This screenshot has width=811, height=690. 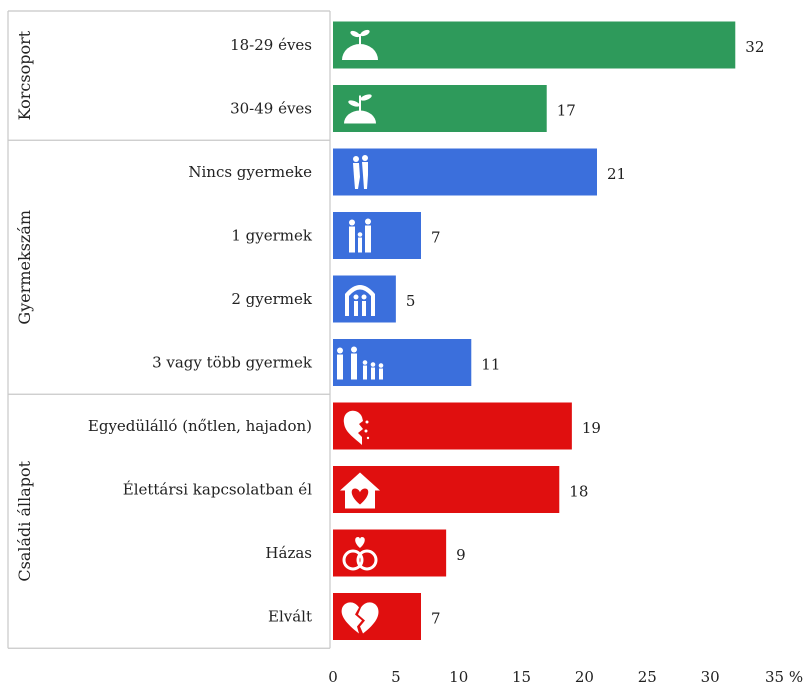 What do you see at coordinates (566, 111) in the screenshot?
I see `value-label: 17` at bounding box center [566, 111].